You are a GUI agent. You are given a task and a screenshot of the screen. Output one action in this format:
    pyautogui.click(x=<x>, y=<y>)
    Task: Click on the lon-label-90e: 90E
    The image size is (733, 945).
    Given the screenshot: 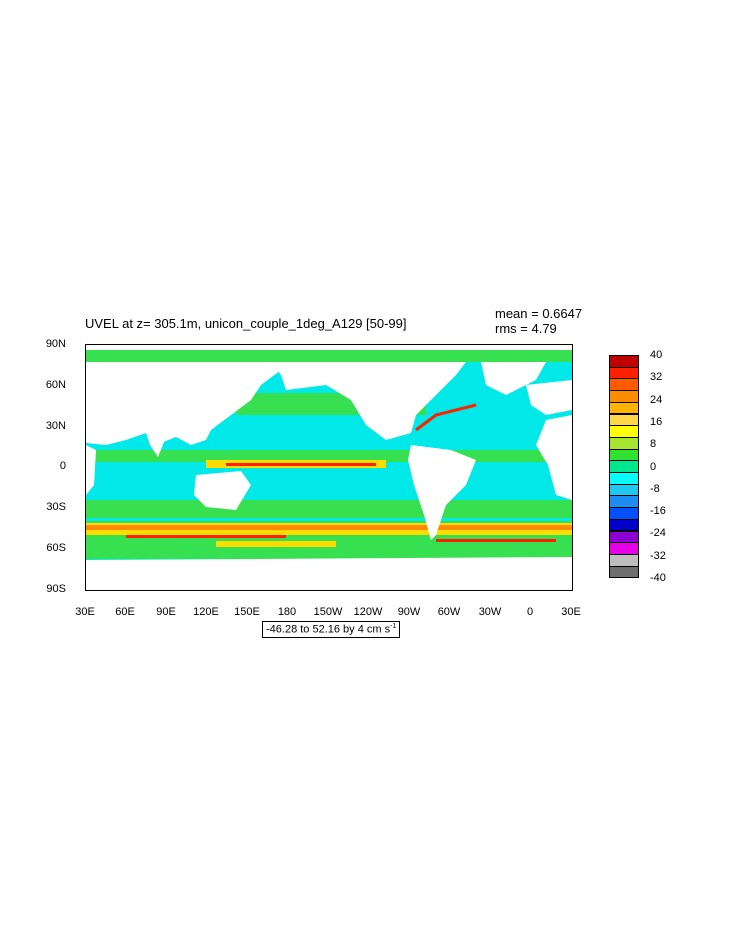 What is the action you would take?
    pyautogui.click(x=166, y=612)
    